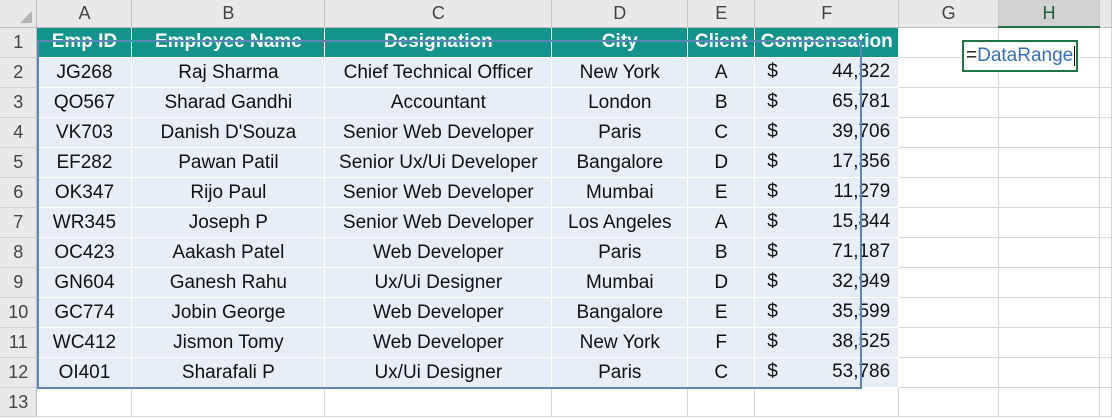 This screenshot has height=418, width=1112. Describe the element at coordinates (438, 14) in the screenshot. I see `column-header-c: C` at that location.